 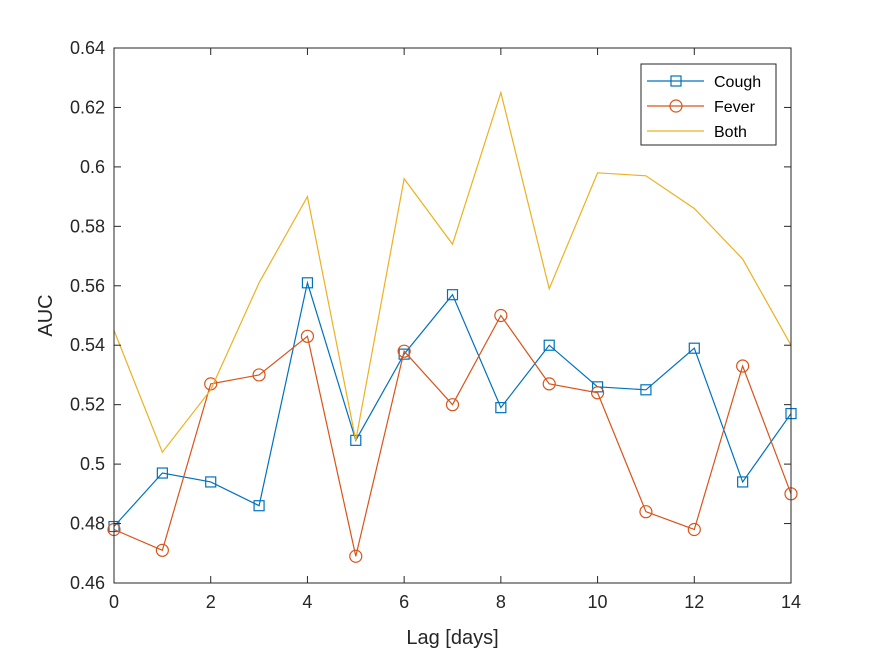 I want to click on x-tick-label: 4, so click(x=307, y=602).